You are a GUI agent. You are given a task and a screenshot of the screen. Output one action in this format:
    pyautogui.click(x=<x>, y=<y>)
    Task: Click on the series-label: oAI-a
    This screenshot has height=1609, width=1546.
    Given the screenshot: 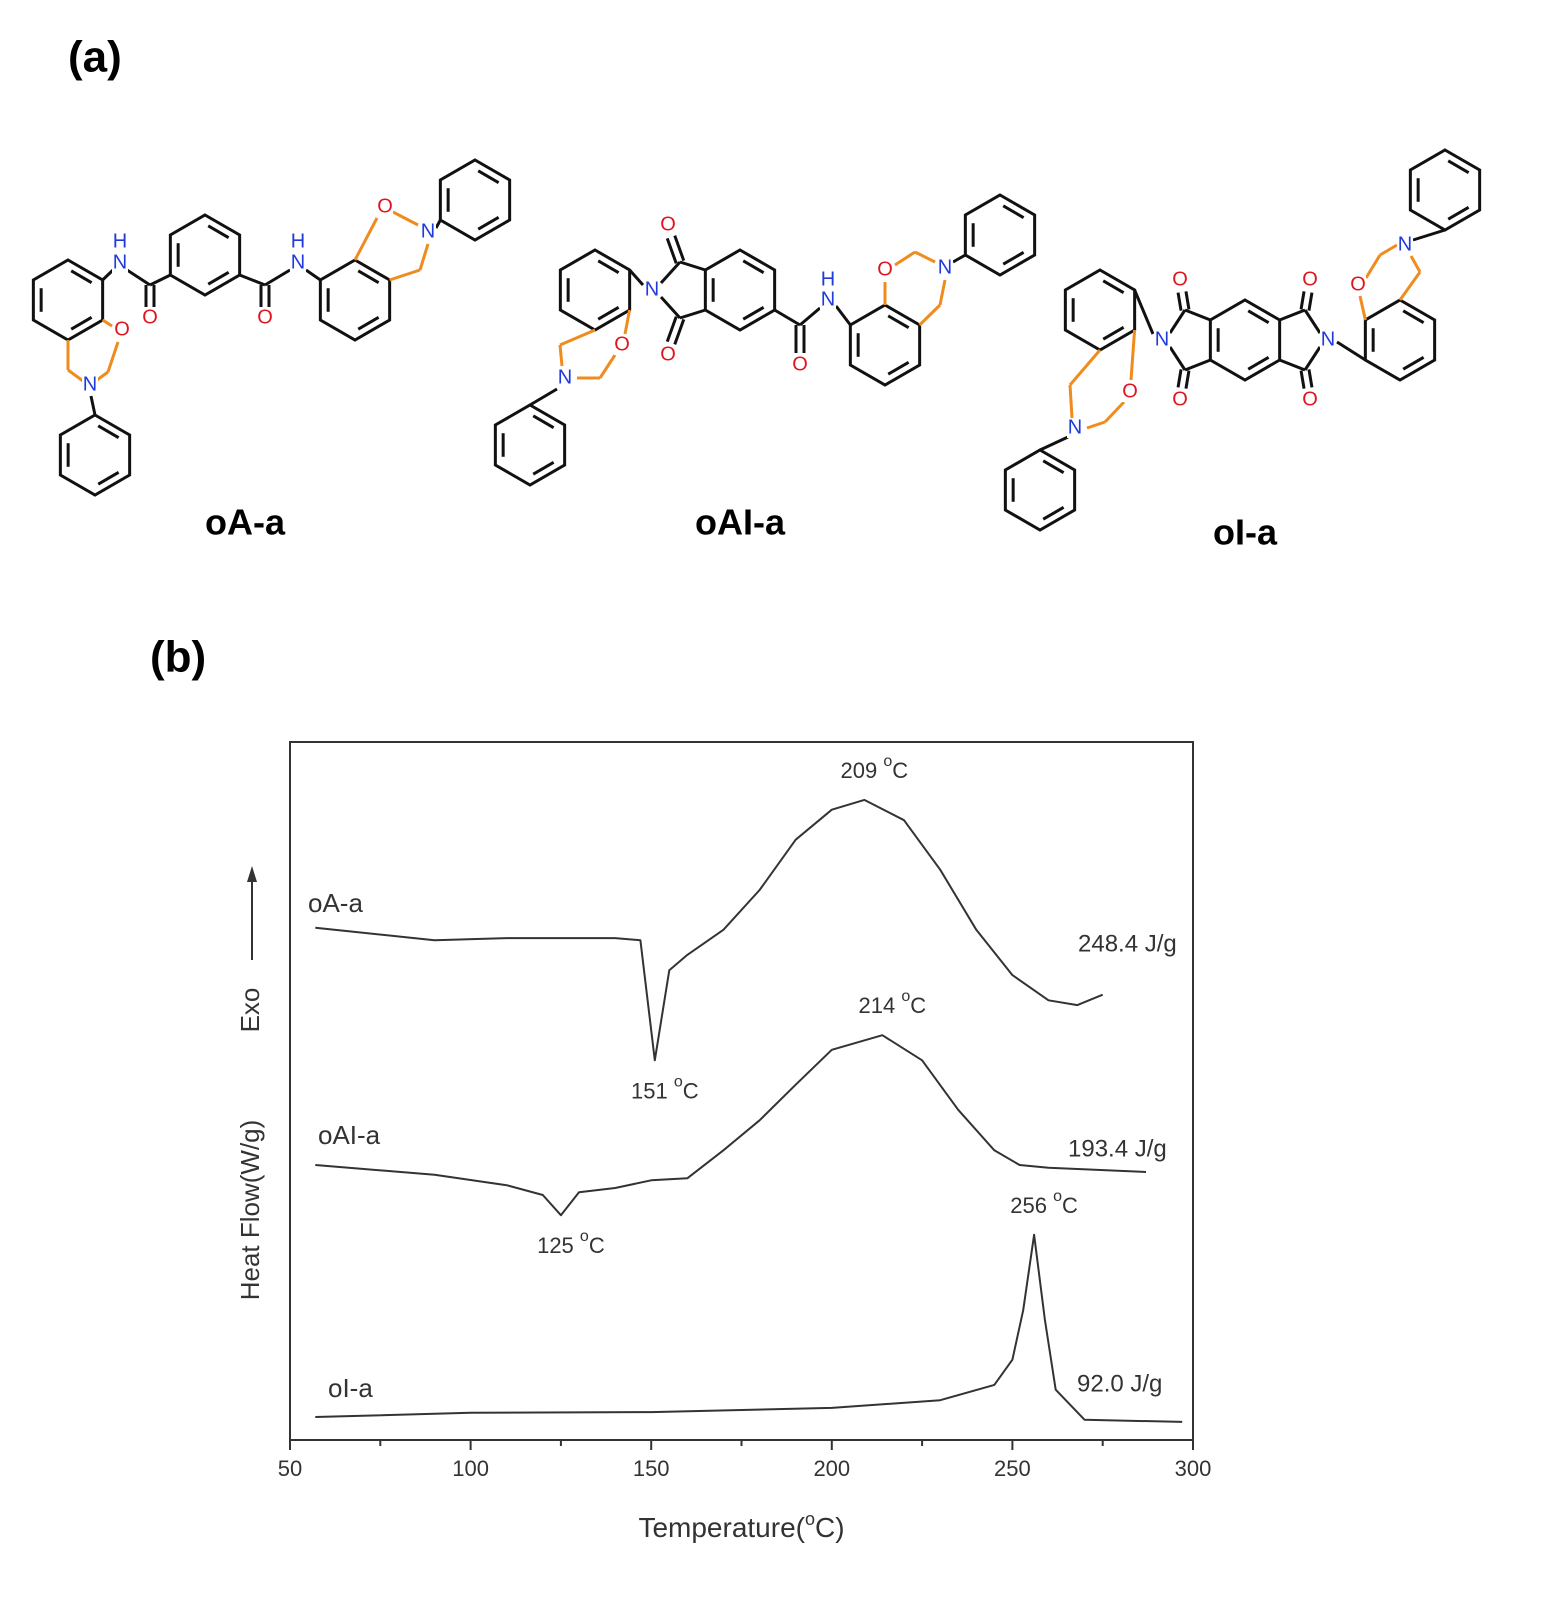 What is the action you would take?
    pyautogui.click(x=349, y=1135)
    